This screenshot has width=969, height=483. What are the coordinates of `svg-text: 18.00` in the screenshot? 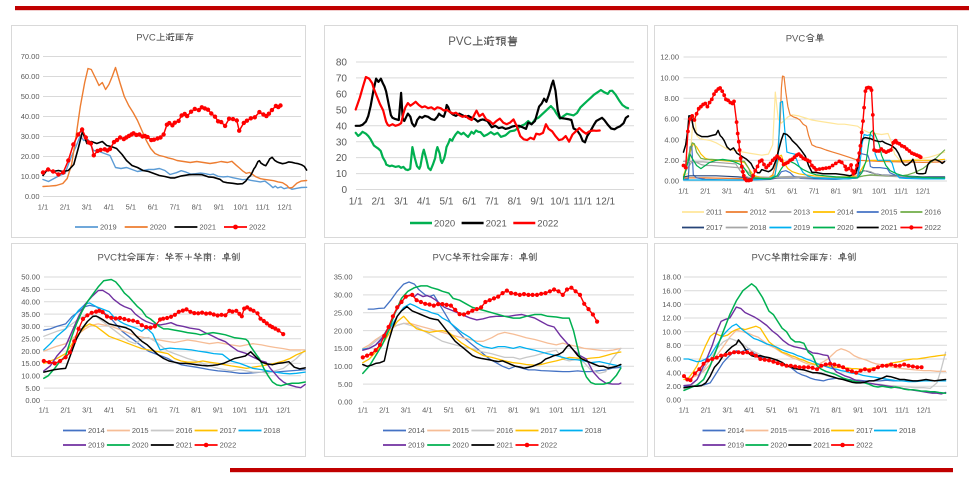 It's located at (671, 277).